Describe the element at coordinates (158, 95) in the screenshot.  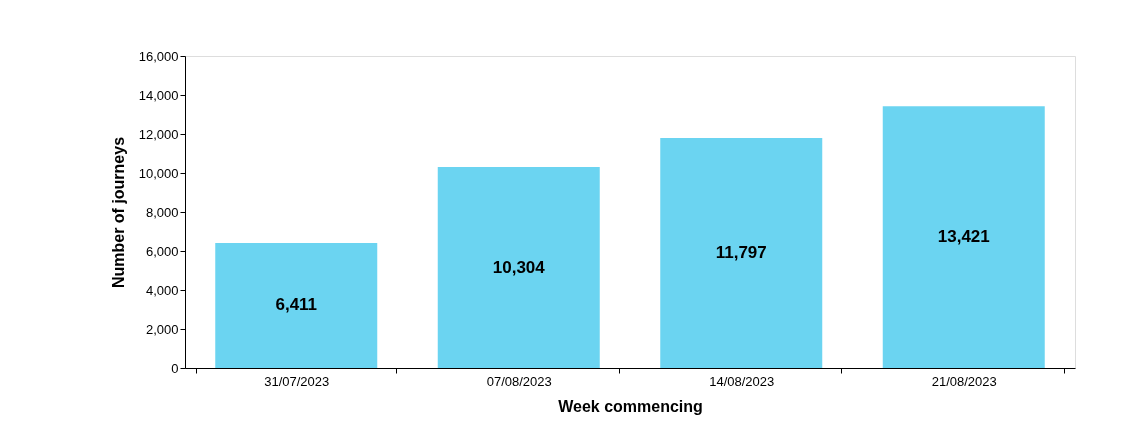
I see `y-tick-label: 14,000` at that location.